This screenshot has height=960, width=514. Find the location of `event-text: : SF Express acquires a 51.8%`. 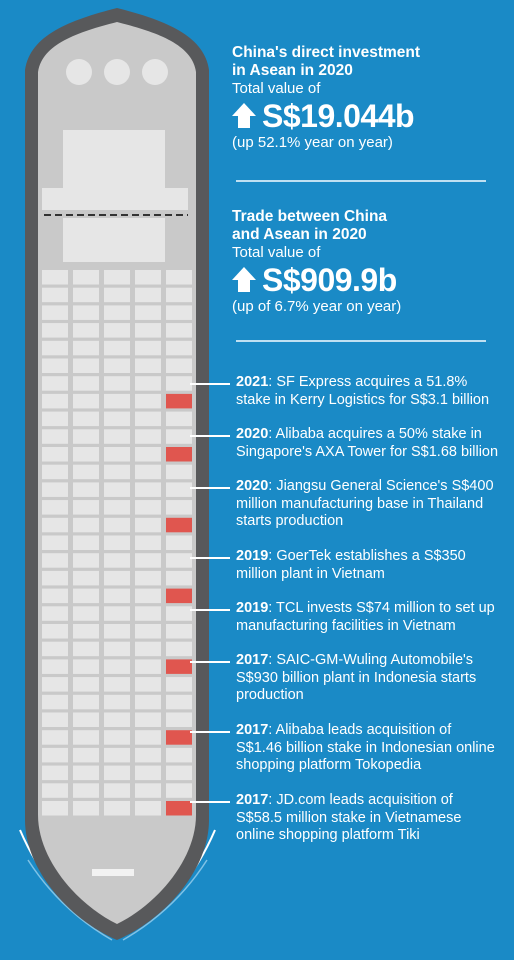

event-text: : SF Express acquires a 51.8% is located at coordinates (368, 382).